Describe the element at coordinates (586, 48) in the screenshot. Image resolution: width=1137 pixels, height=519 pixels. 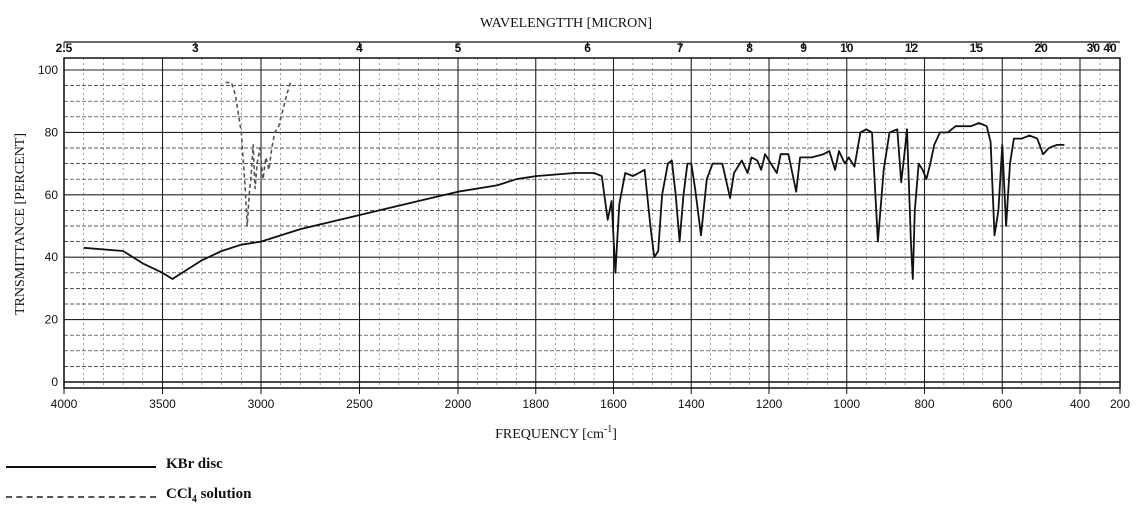
I see `top-tick-labels: 2.53456789101215203040` at that location.